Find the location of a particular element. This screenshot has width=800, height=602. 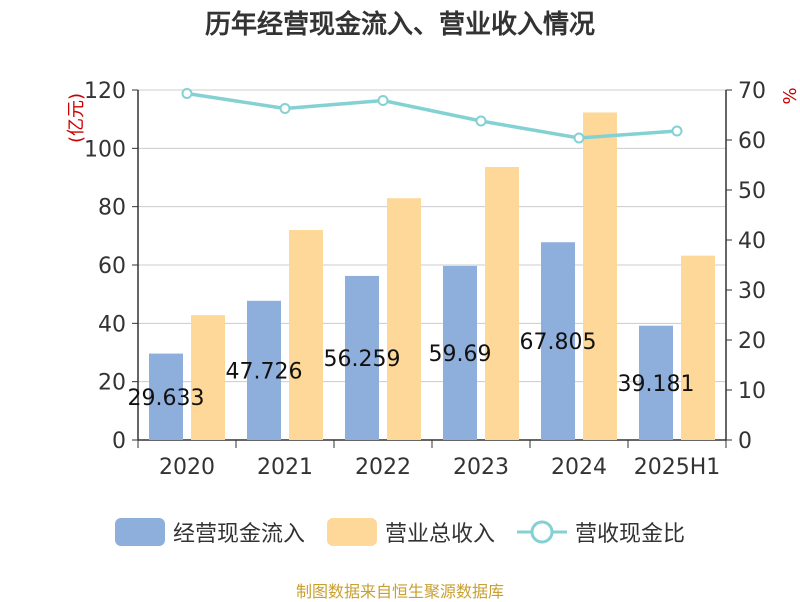

y-right-tick-label: 40 is located at coordinates (752, 241).